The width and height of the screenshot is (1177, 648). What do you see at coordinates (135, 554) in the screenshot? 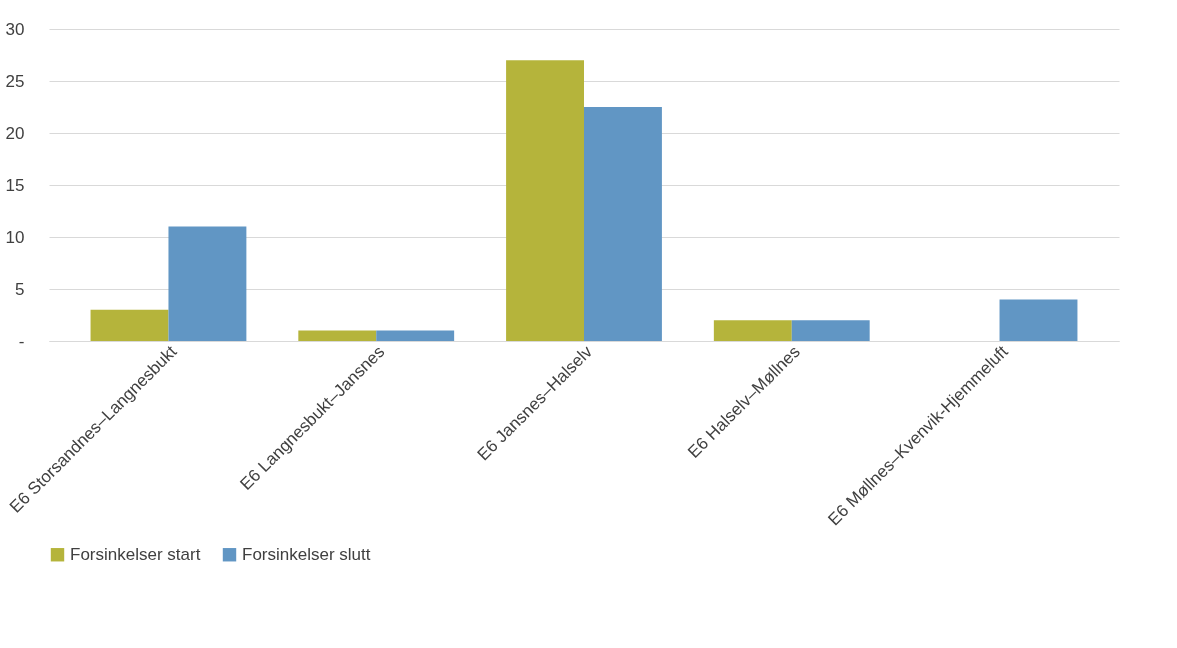
I see `legend-label: Forsinkelser start` at bounding box center [135, 554].